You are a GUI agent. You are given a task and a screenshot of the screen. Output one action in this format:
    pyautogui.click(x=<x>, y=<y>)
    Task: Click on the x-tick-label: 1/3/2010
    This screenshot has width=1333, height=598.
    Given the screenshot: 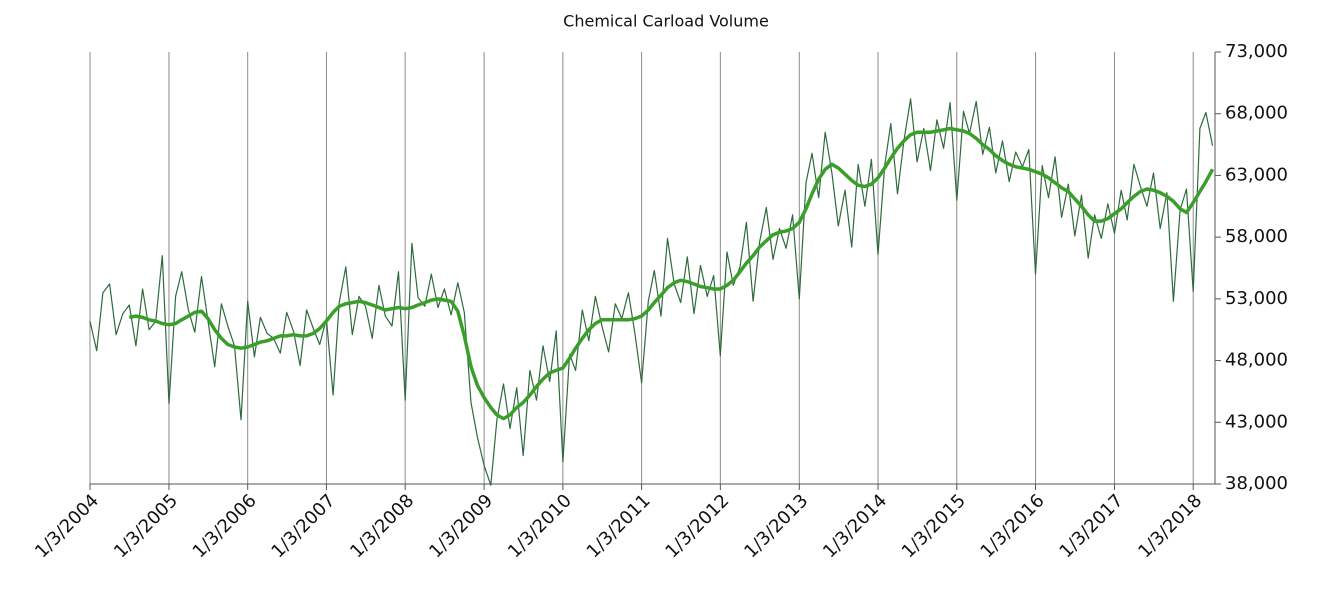 What is the action you would take?
    pyautogui.click(x=540, y=526)
    